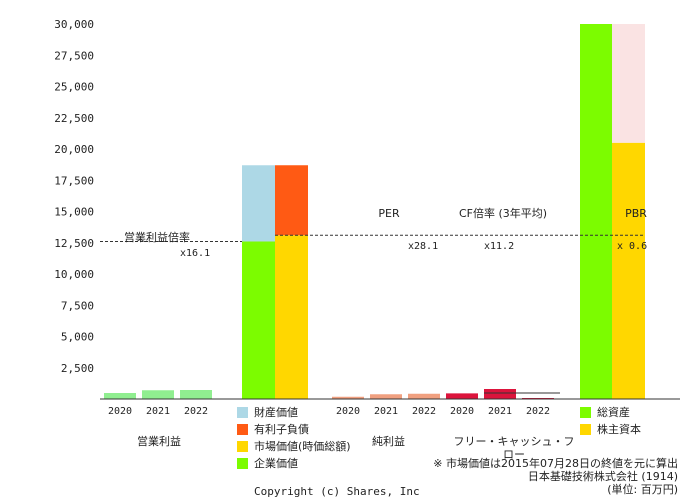 Image resolution: width=680 pixels, height=500 pixels. Describe the element at coordinates (74, 149) in the screenshot. I see `y-tick-label: 20,000` at that location.